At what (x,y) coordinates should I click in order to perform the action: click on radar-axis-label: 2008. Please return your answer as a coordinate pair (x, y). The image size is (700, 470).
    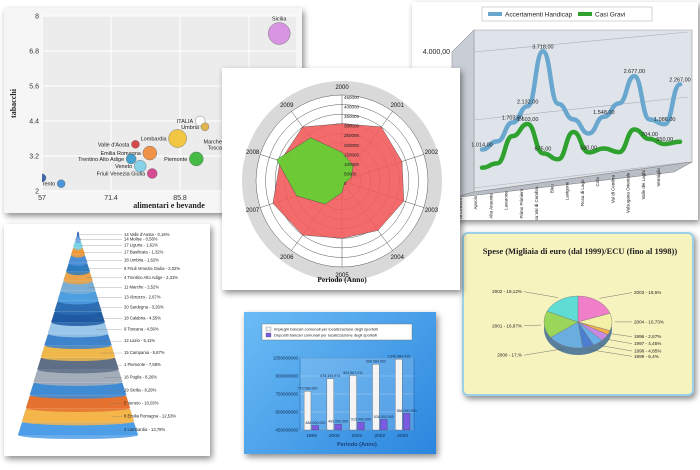
    Looking at the image, I should click on (253, 153).